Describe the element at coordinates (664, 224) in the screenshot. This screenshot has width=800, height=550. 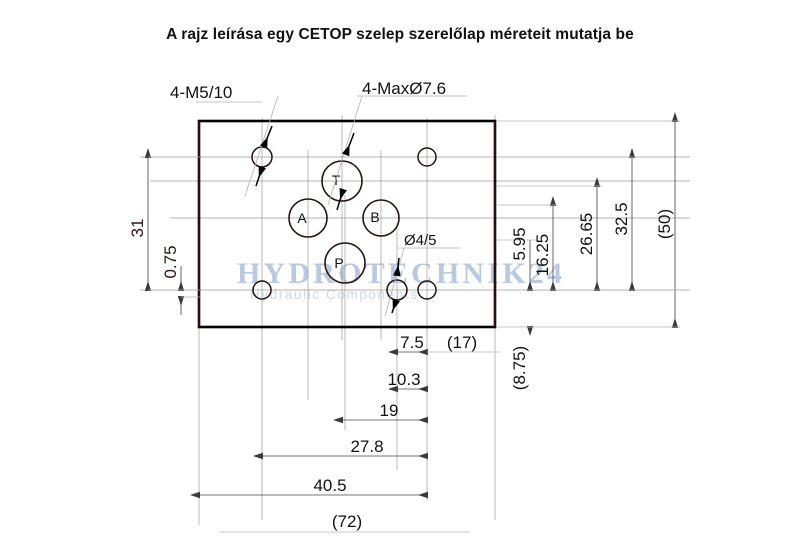
I see `dim-50-text: (50)` at that location.